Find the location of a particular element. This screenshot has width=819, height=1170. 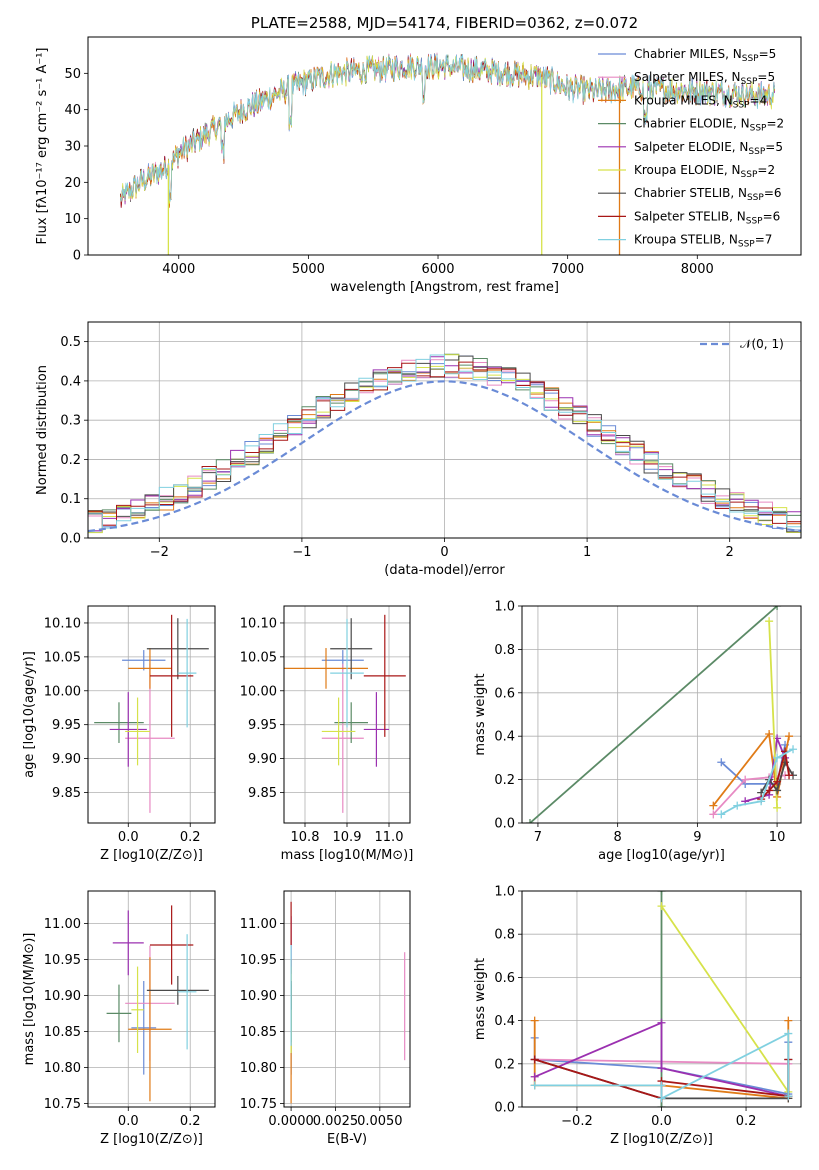

x-tick-label: 2 is located at coordinates (730, 552).